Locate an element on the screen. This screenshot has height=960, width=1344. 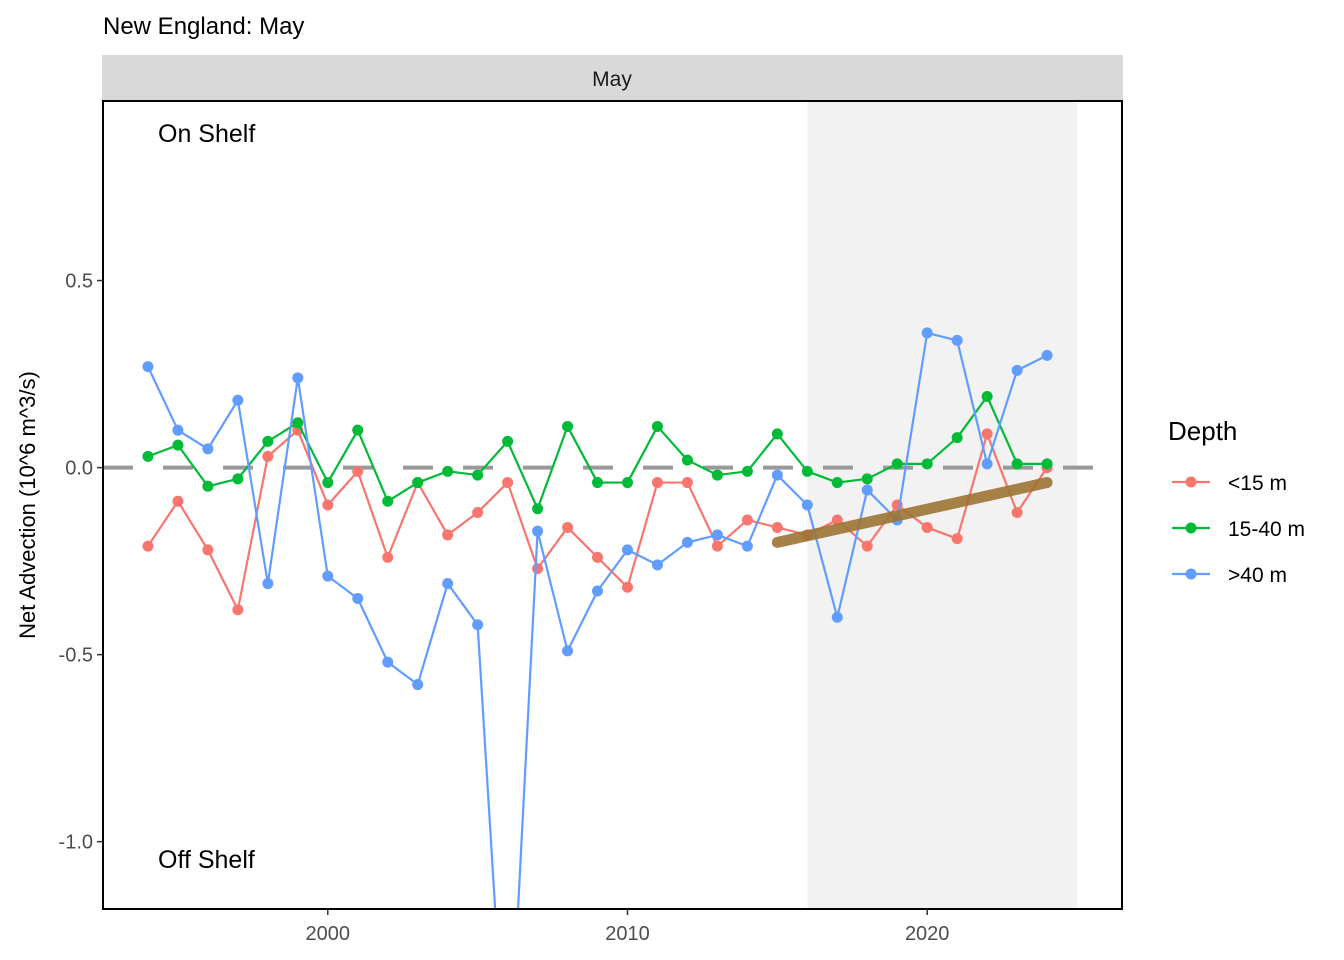
legend-title: Depth is located at coordinates (1202, 431).